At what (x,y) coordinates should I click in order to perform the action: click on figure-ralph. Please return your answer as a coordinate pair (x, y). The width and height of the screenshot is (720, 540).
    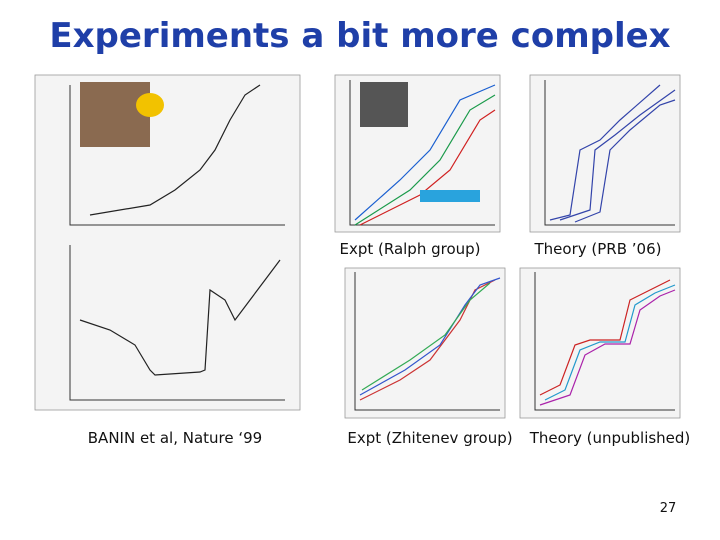
    Looking at the image, I should click on (417, 153).